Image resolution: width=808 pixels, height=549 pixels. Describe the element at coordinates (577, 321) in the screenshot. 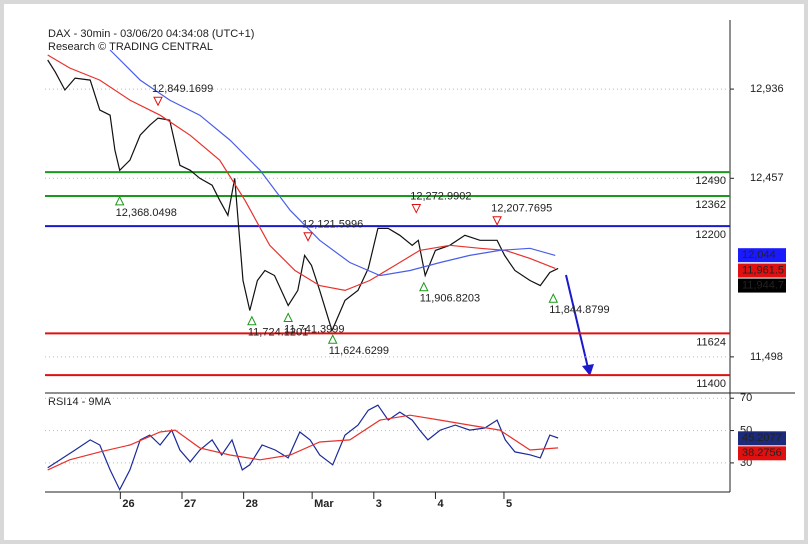

I see `forecast-arrow` at that location.